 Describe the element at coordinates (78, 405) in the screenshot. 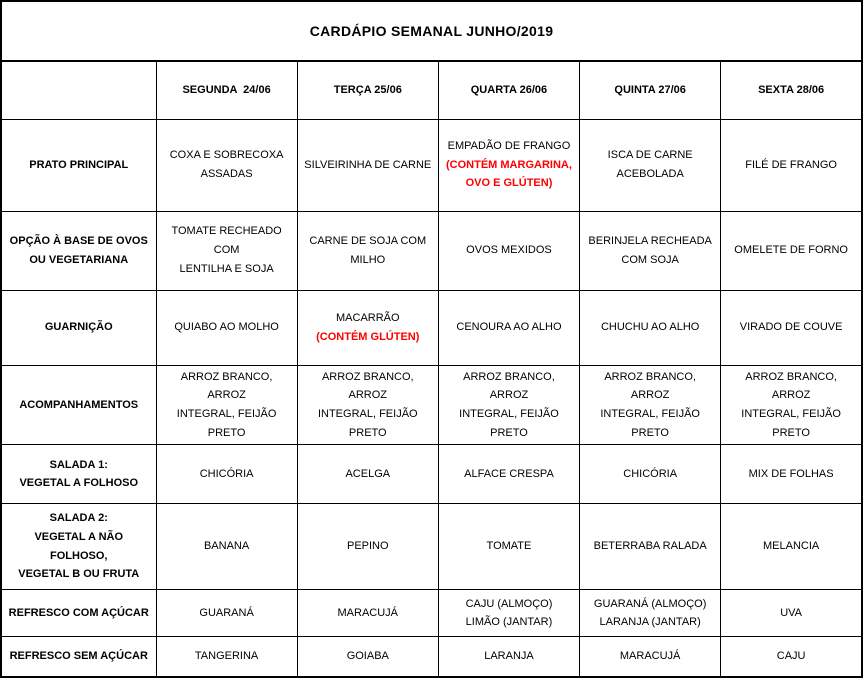

I see `row-header-cell: ACOMPANHAMENTOS` at that location.